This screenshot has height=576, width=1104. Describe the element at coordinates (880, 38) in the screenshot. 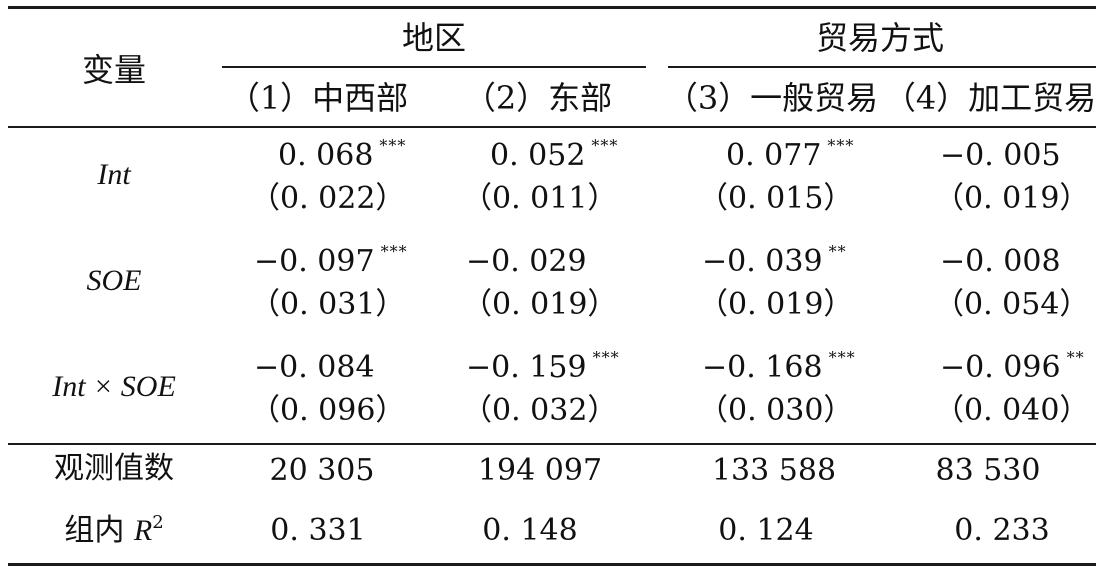

I see `trade-group-header: 贸易方式` at that location.